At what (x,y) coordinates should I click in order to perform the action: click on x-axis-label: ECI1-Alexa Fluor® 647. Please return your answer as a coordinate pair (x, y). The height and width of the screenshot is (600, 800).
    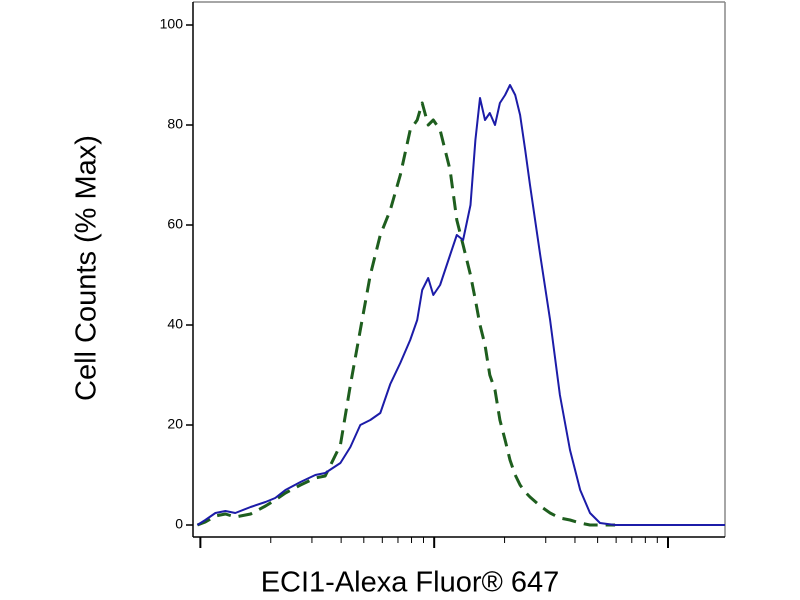
    Looking at the image, I should click on (410, 583).